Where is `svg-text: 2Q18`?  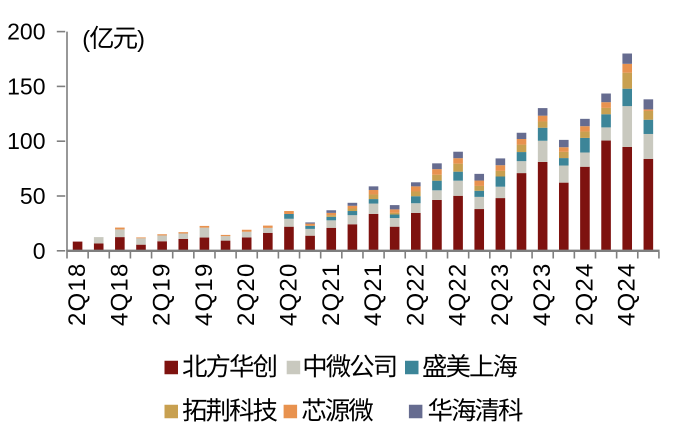 svg-text: 2Q18 is located at coordinates (77, 295).